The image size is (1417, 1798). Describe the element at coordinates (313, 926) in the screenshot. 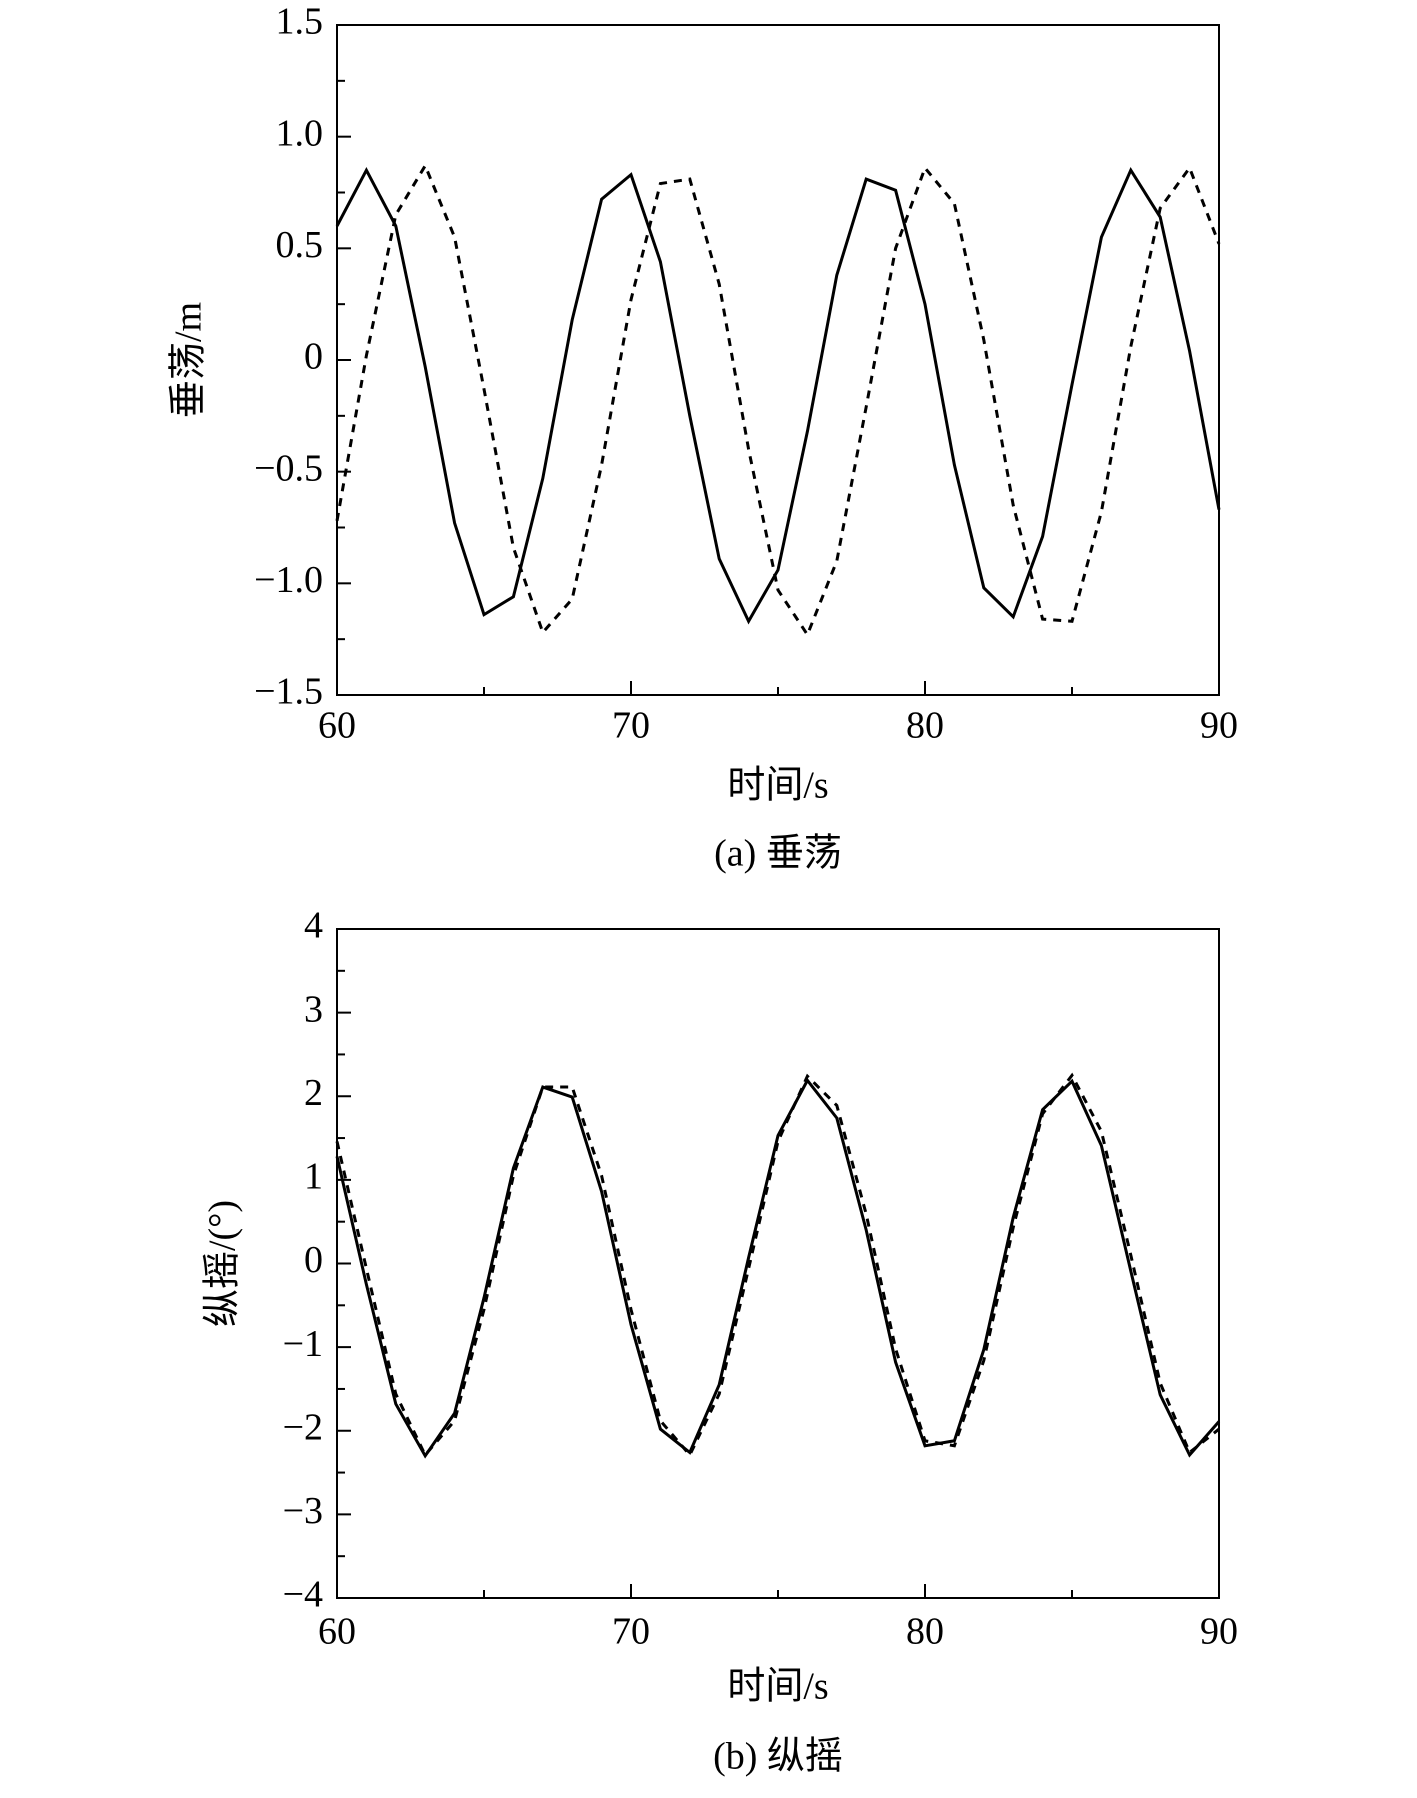

I see `y-tick-label: 4` at that location.